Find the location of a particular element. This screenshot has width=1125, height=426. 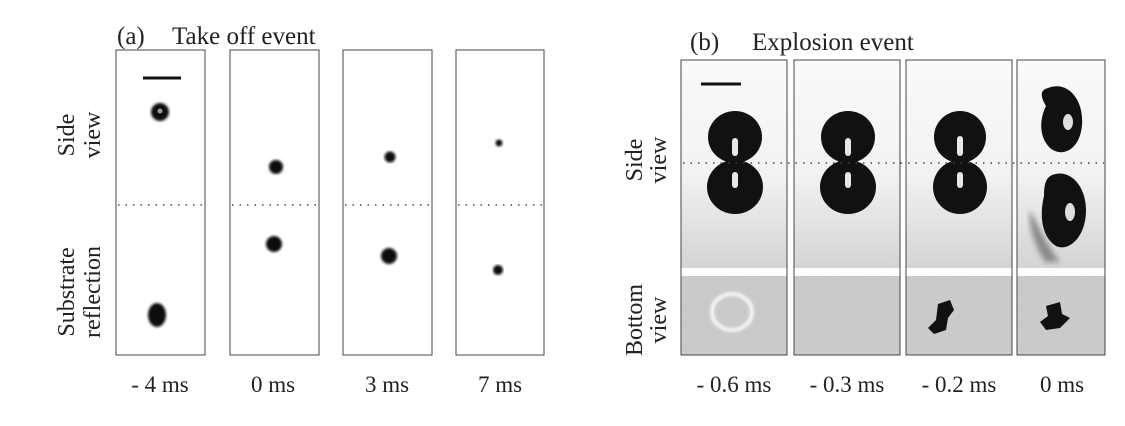

panel-title: Explosion event is located at coordinates (833, 42).